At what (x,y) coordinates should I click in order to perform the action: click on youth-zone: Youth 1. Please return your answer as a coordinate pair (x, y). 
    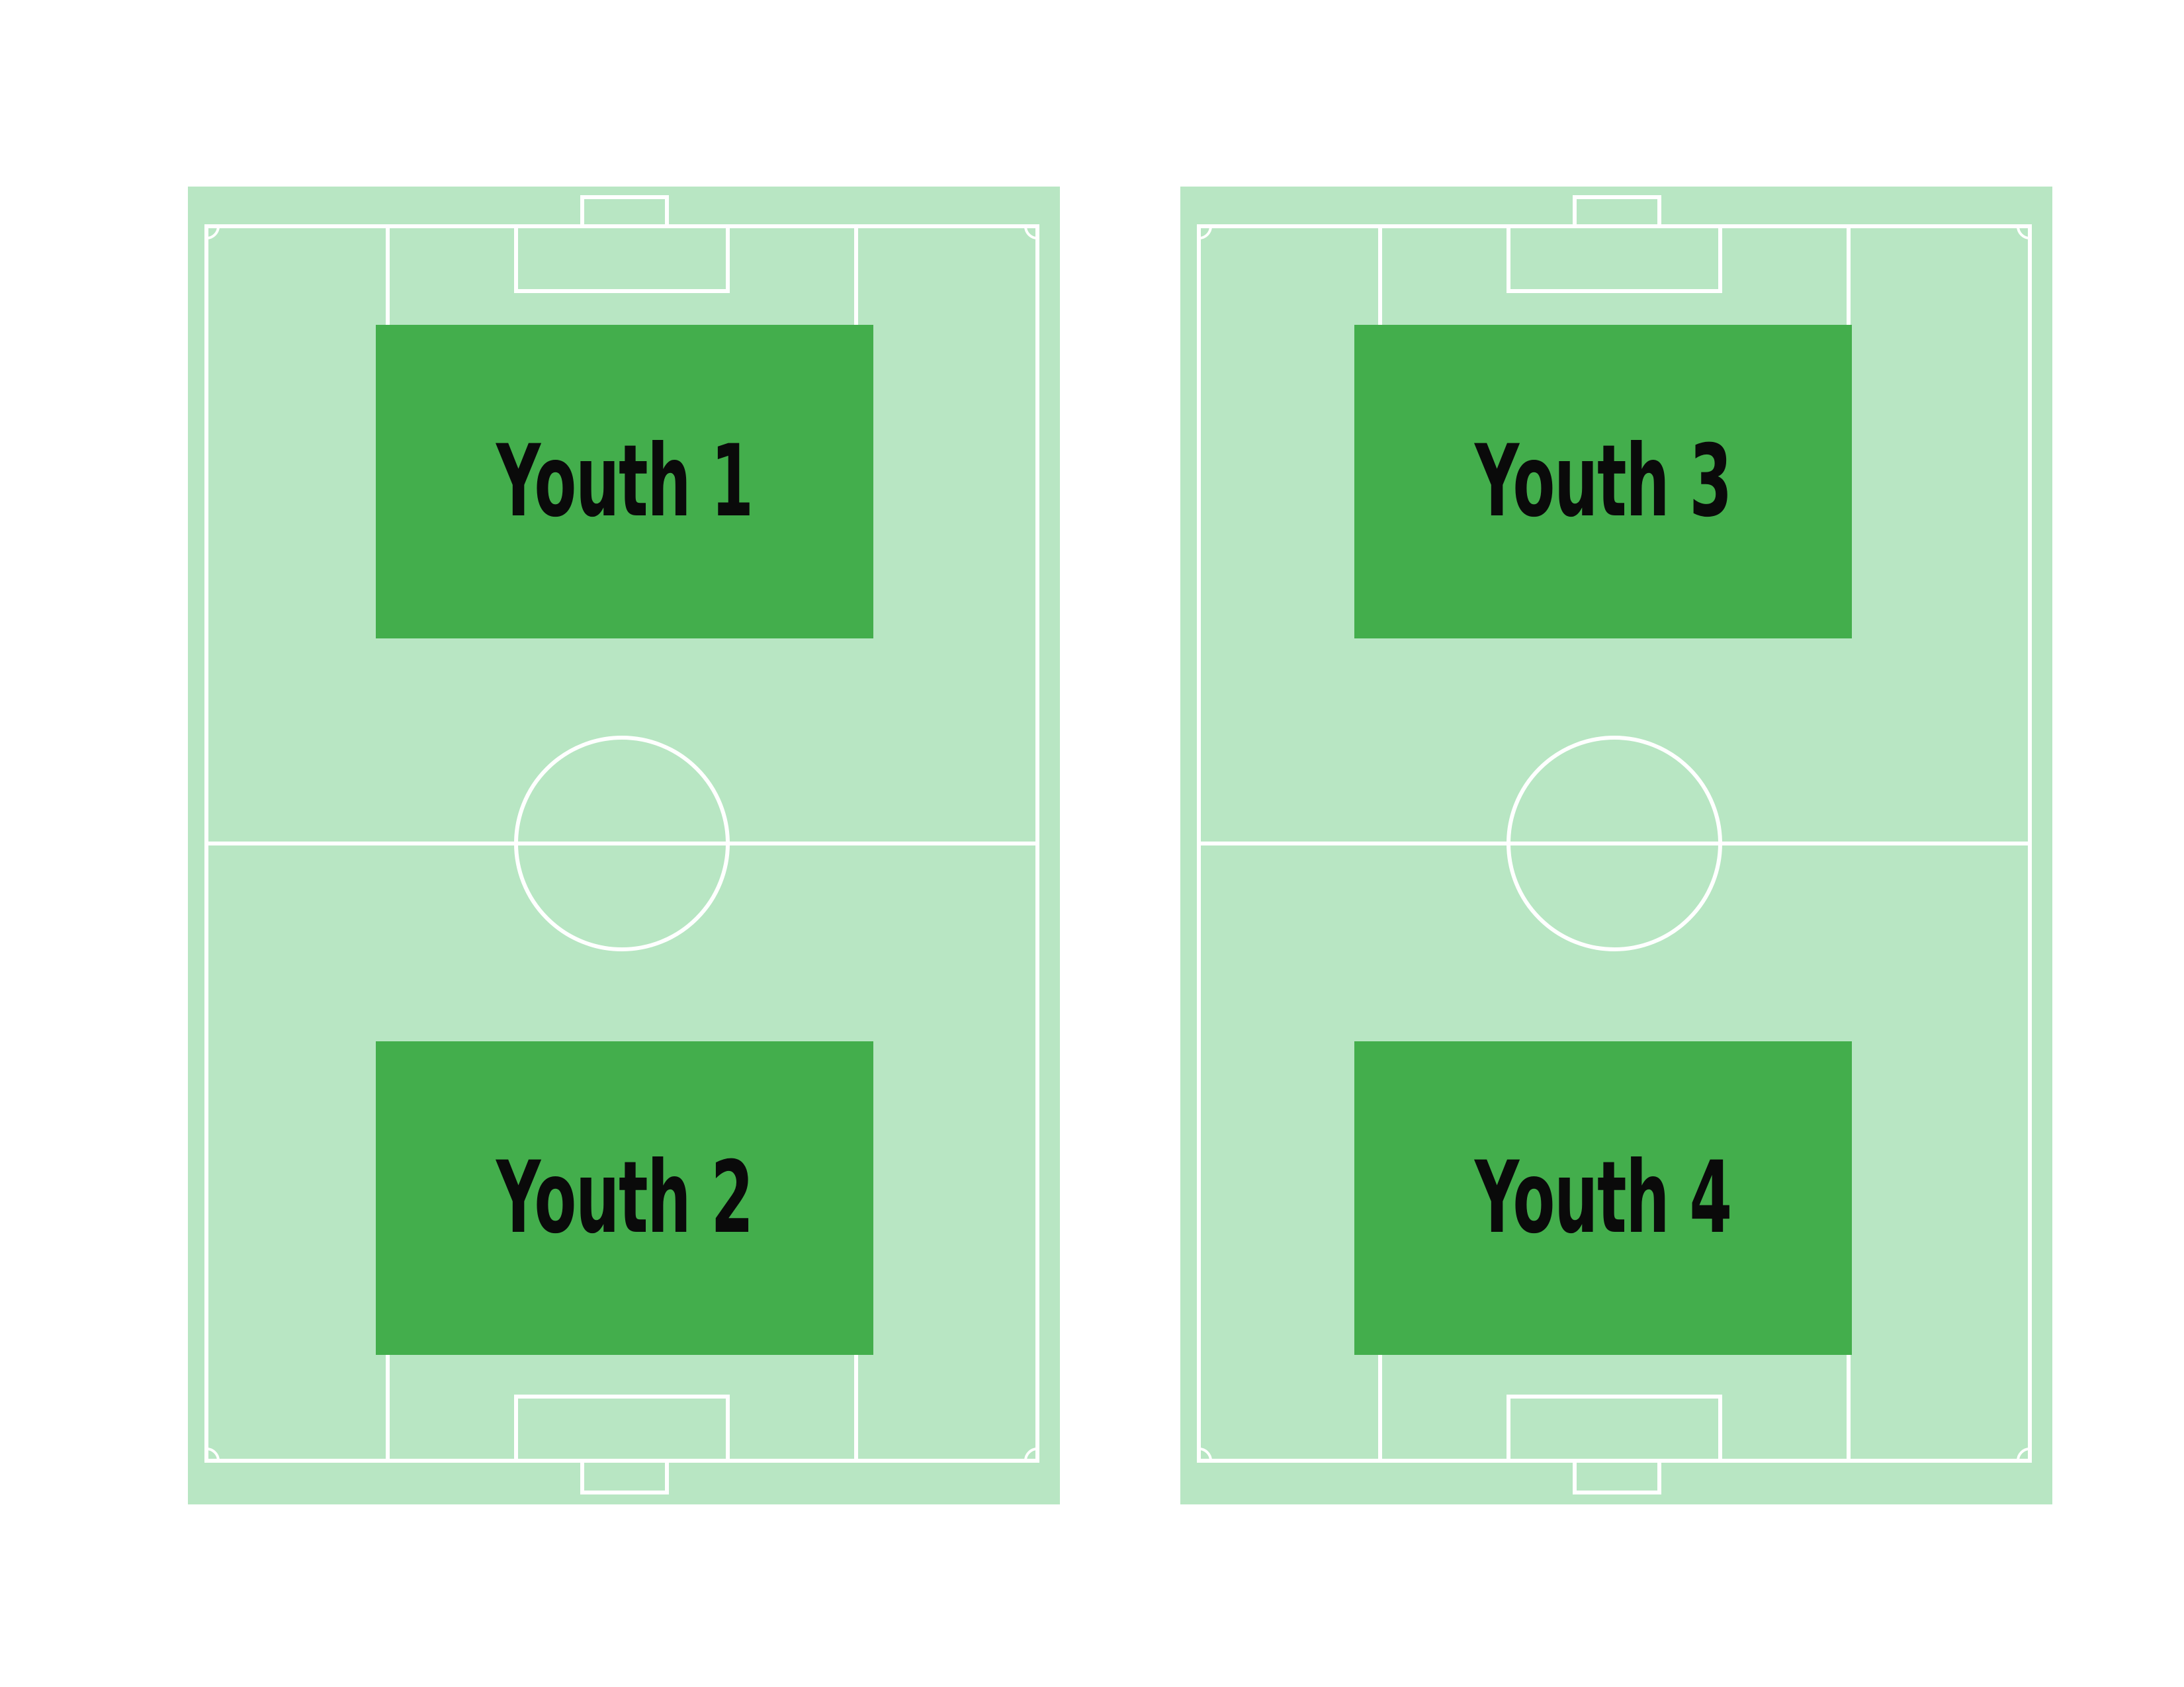
    Looking at the image, I should click on (624, 482).